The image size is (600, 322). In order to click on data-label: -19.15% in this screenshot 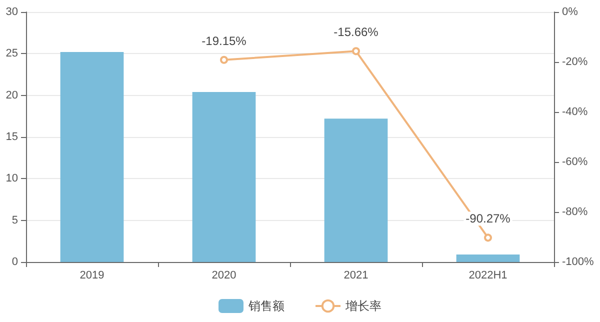, I will do `click(224, 41)`.